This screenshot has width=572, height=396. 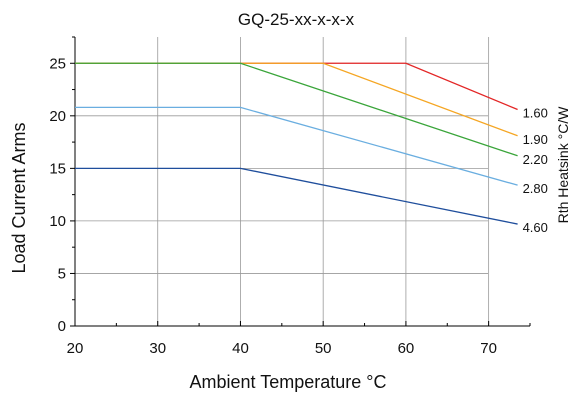 What do you see at coordinates (240, 348) in the screenshot?
I see `x-tick-label: 40` at bounding box center [240, 348].